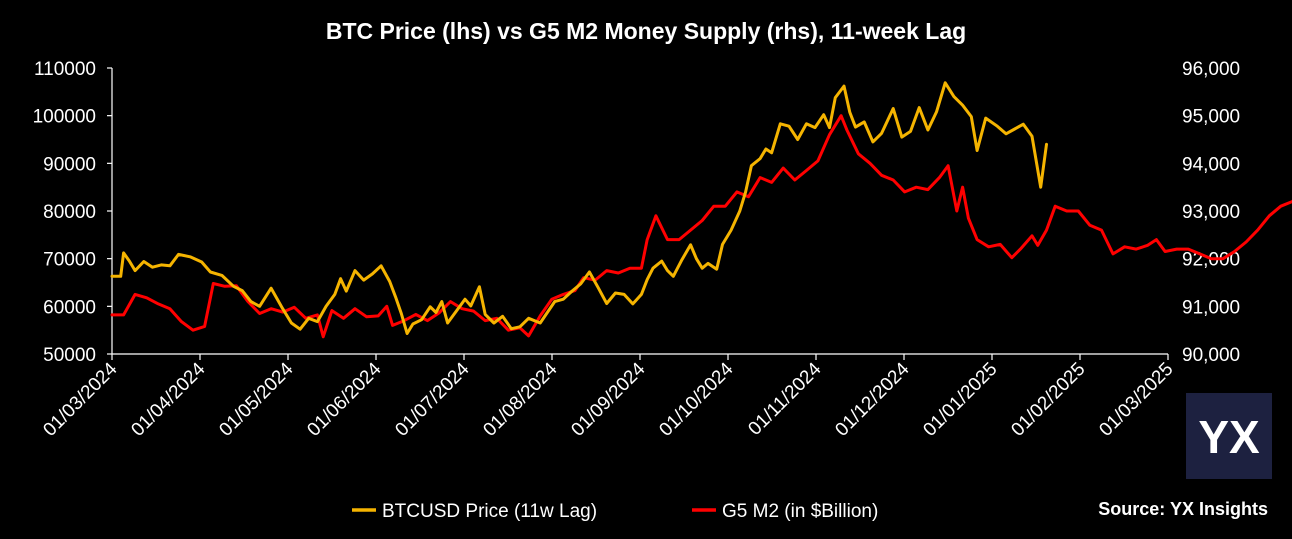 The image size is (1292, 539). Describe the element at coordinates (1211, 260) in the screenshot. I see `y-right-tick-label: 92,000` at that location.